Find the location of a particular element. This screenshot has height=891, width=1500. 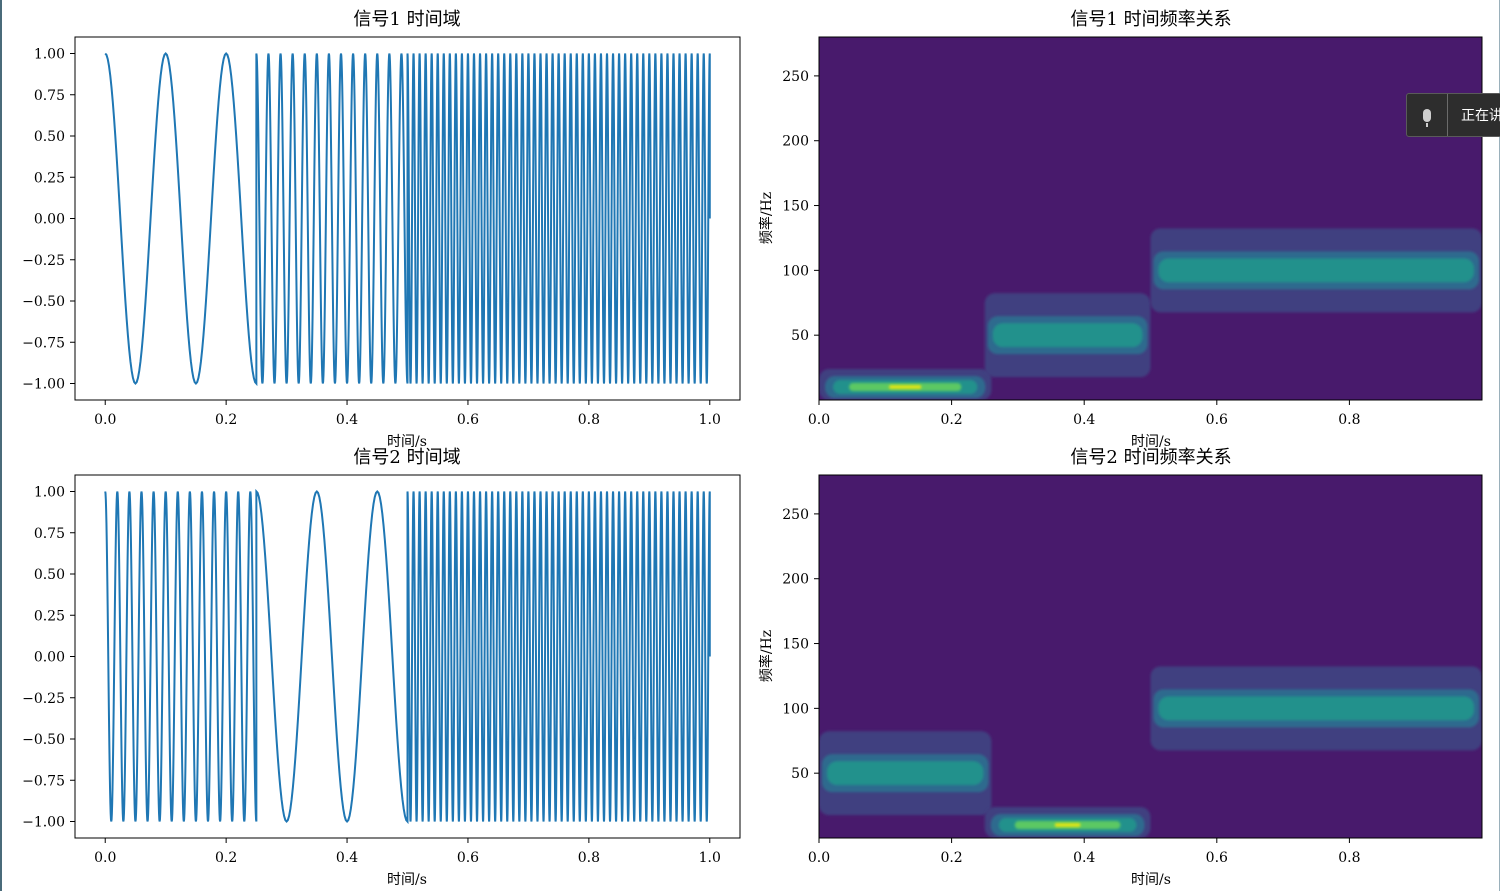

voice-status-label: 正在讲 is located at coordinates (1480, 116).